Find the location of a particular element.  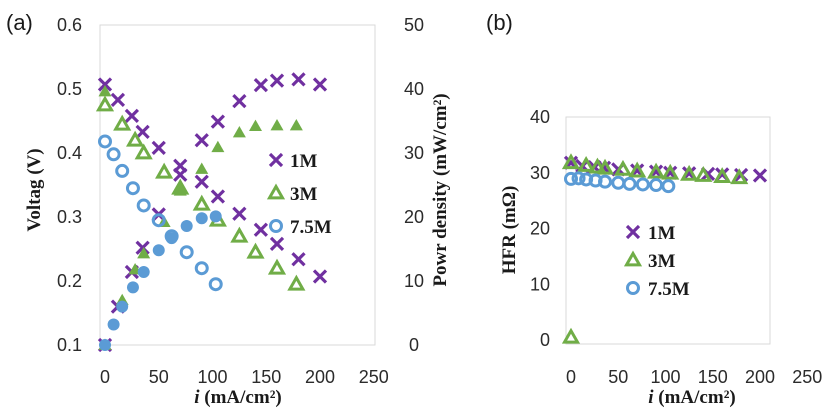

x-axis-title-rest-a: (mA/cm²) is located at coordinates (241, 397).